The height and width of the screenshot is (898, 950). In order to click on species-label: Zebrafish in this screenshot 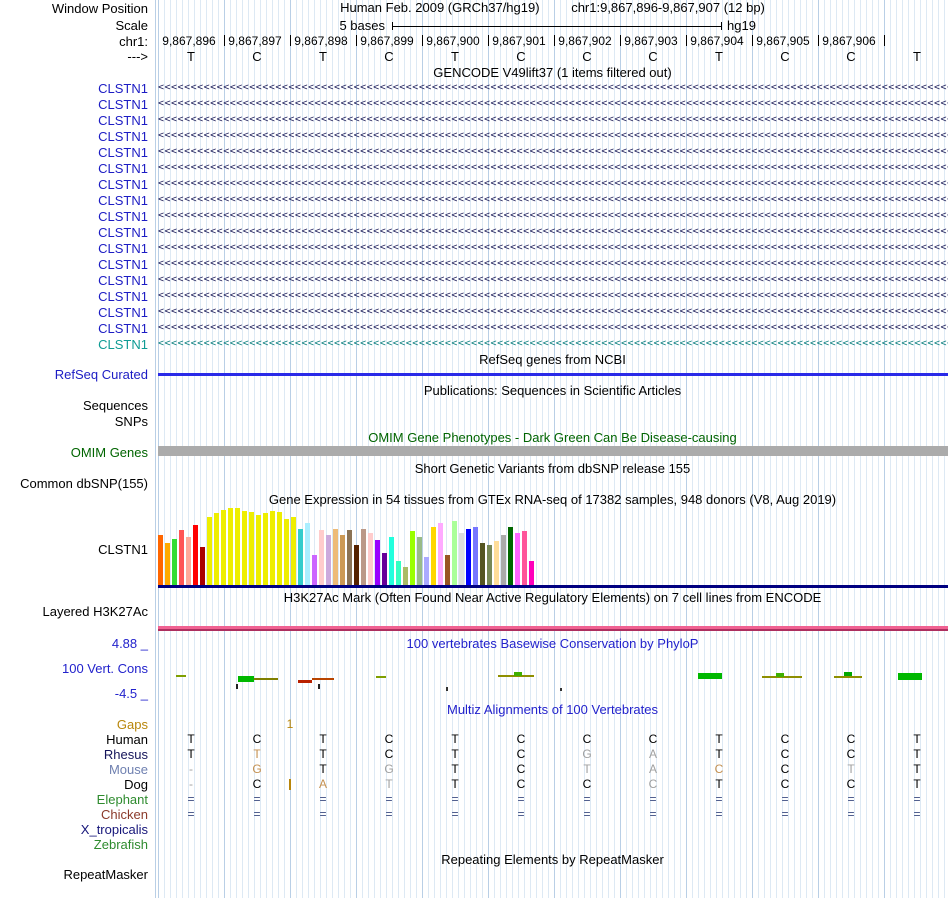, I will do `click(120, 844)`.